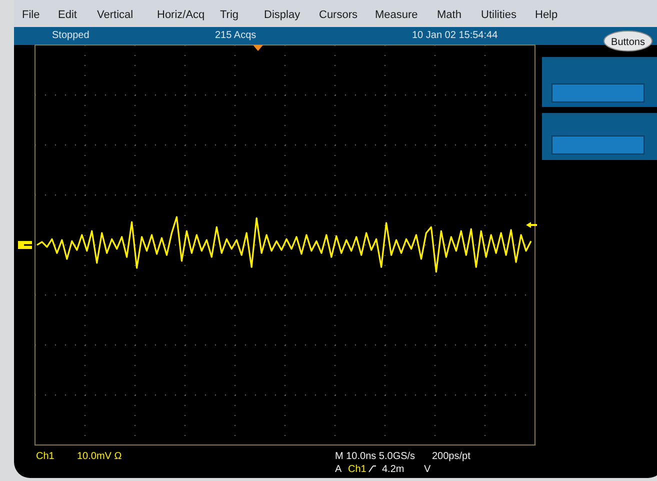 The height and width of the screenshot is (481, 657). What do you see at coordinates (499, 15) in the screenshot?
I see `text: Utilities` at bounding box center [499, 15].